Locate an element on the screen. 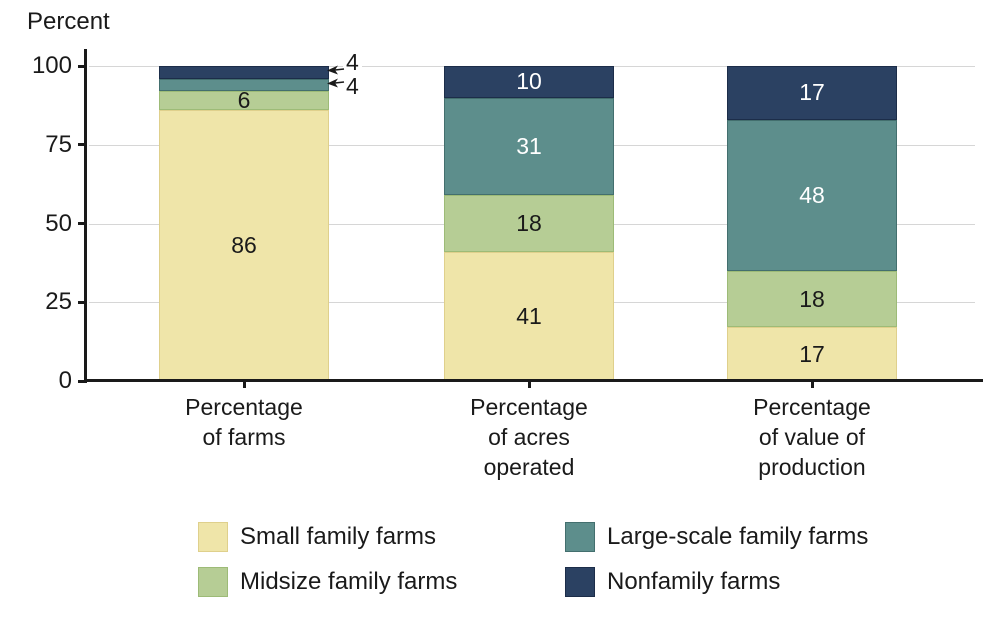 The width and height of the screenshot is (1000, 621). y-tick-label: 0 is located at coordinates (65, 380).